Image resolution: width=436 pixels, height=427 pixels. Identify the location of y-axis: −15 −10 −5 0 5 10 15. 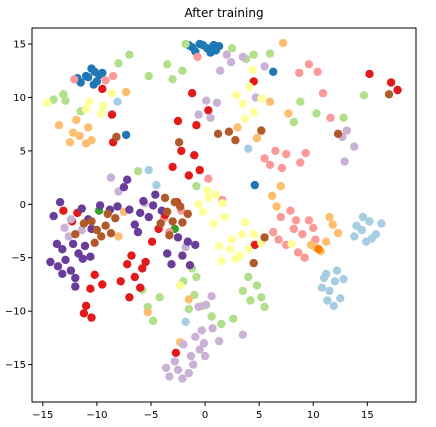
(18, 205).